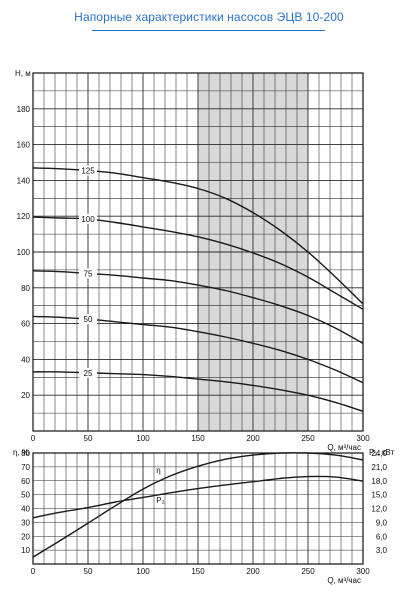 This screenshot has height=600, width=418. Describe the element at coordinates (24, 180) in the screenshot. I see `y-tick-label: 140` at that location.